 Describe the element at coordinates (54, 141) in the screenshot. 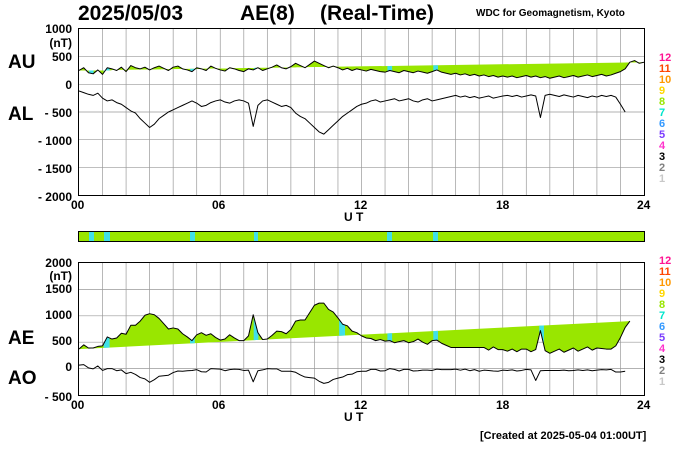

I see `y-tick-top-m1000: - 1000` at that location.